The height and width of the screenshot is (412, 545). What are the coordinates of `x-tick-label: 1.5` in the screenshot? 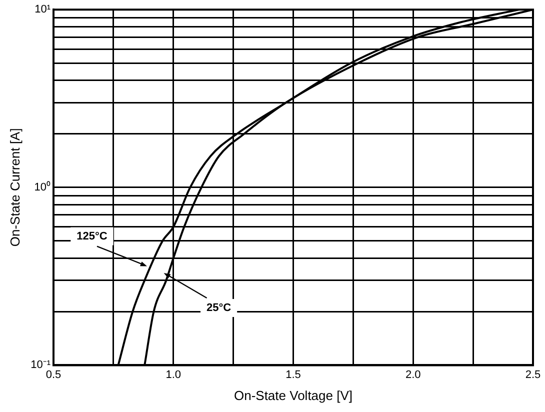 It's located at (293, 374).